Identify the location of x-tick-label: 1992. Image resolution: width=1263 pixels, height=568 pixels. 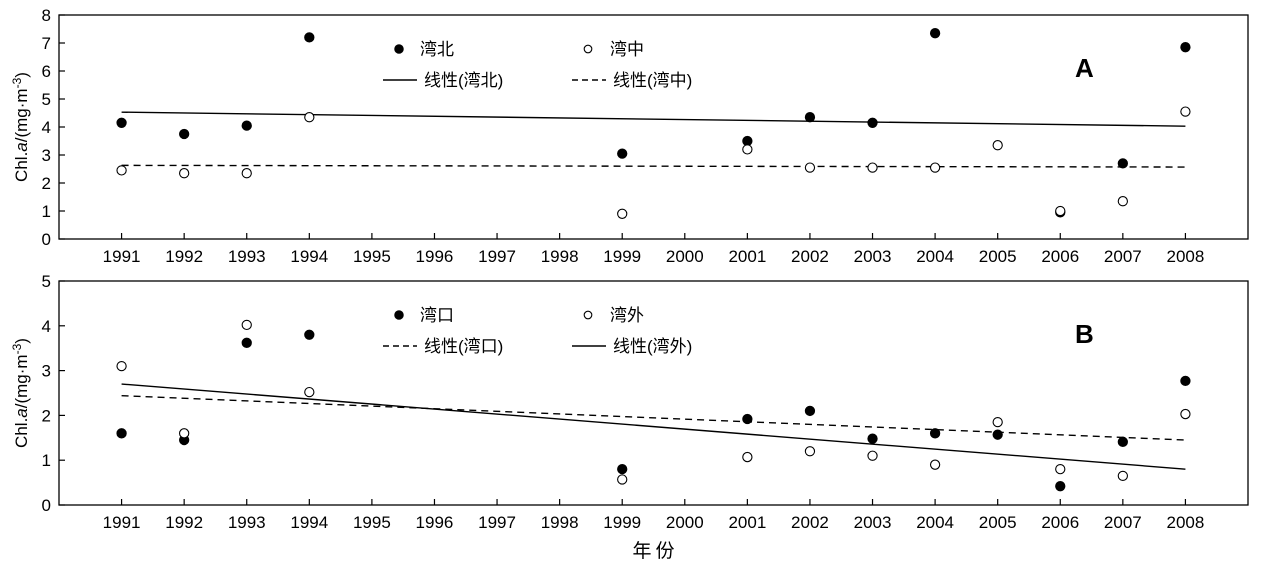
(184, 522).